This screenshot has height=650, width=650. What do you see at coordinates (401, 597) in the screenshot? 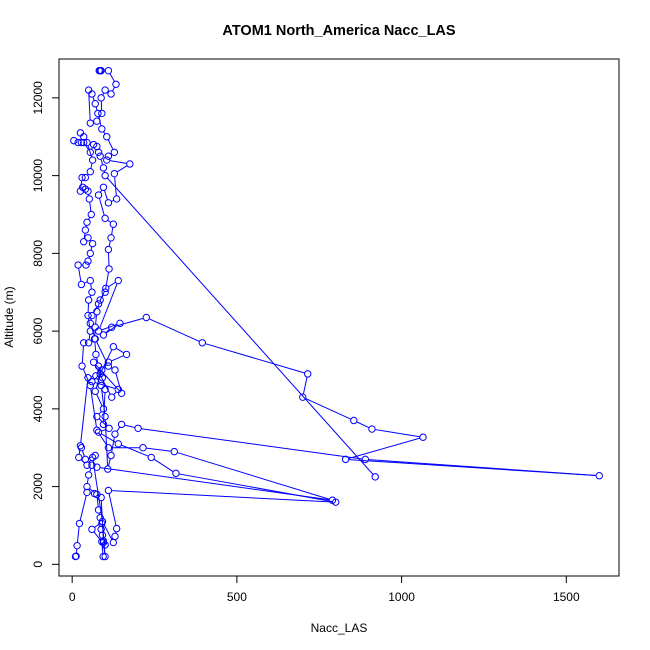
I see `x-tick-label: 1000` at bounding box center [401, 597].